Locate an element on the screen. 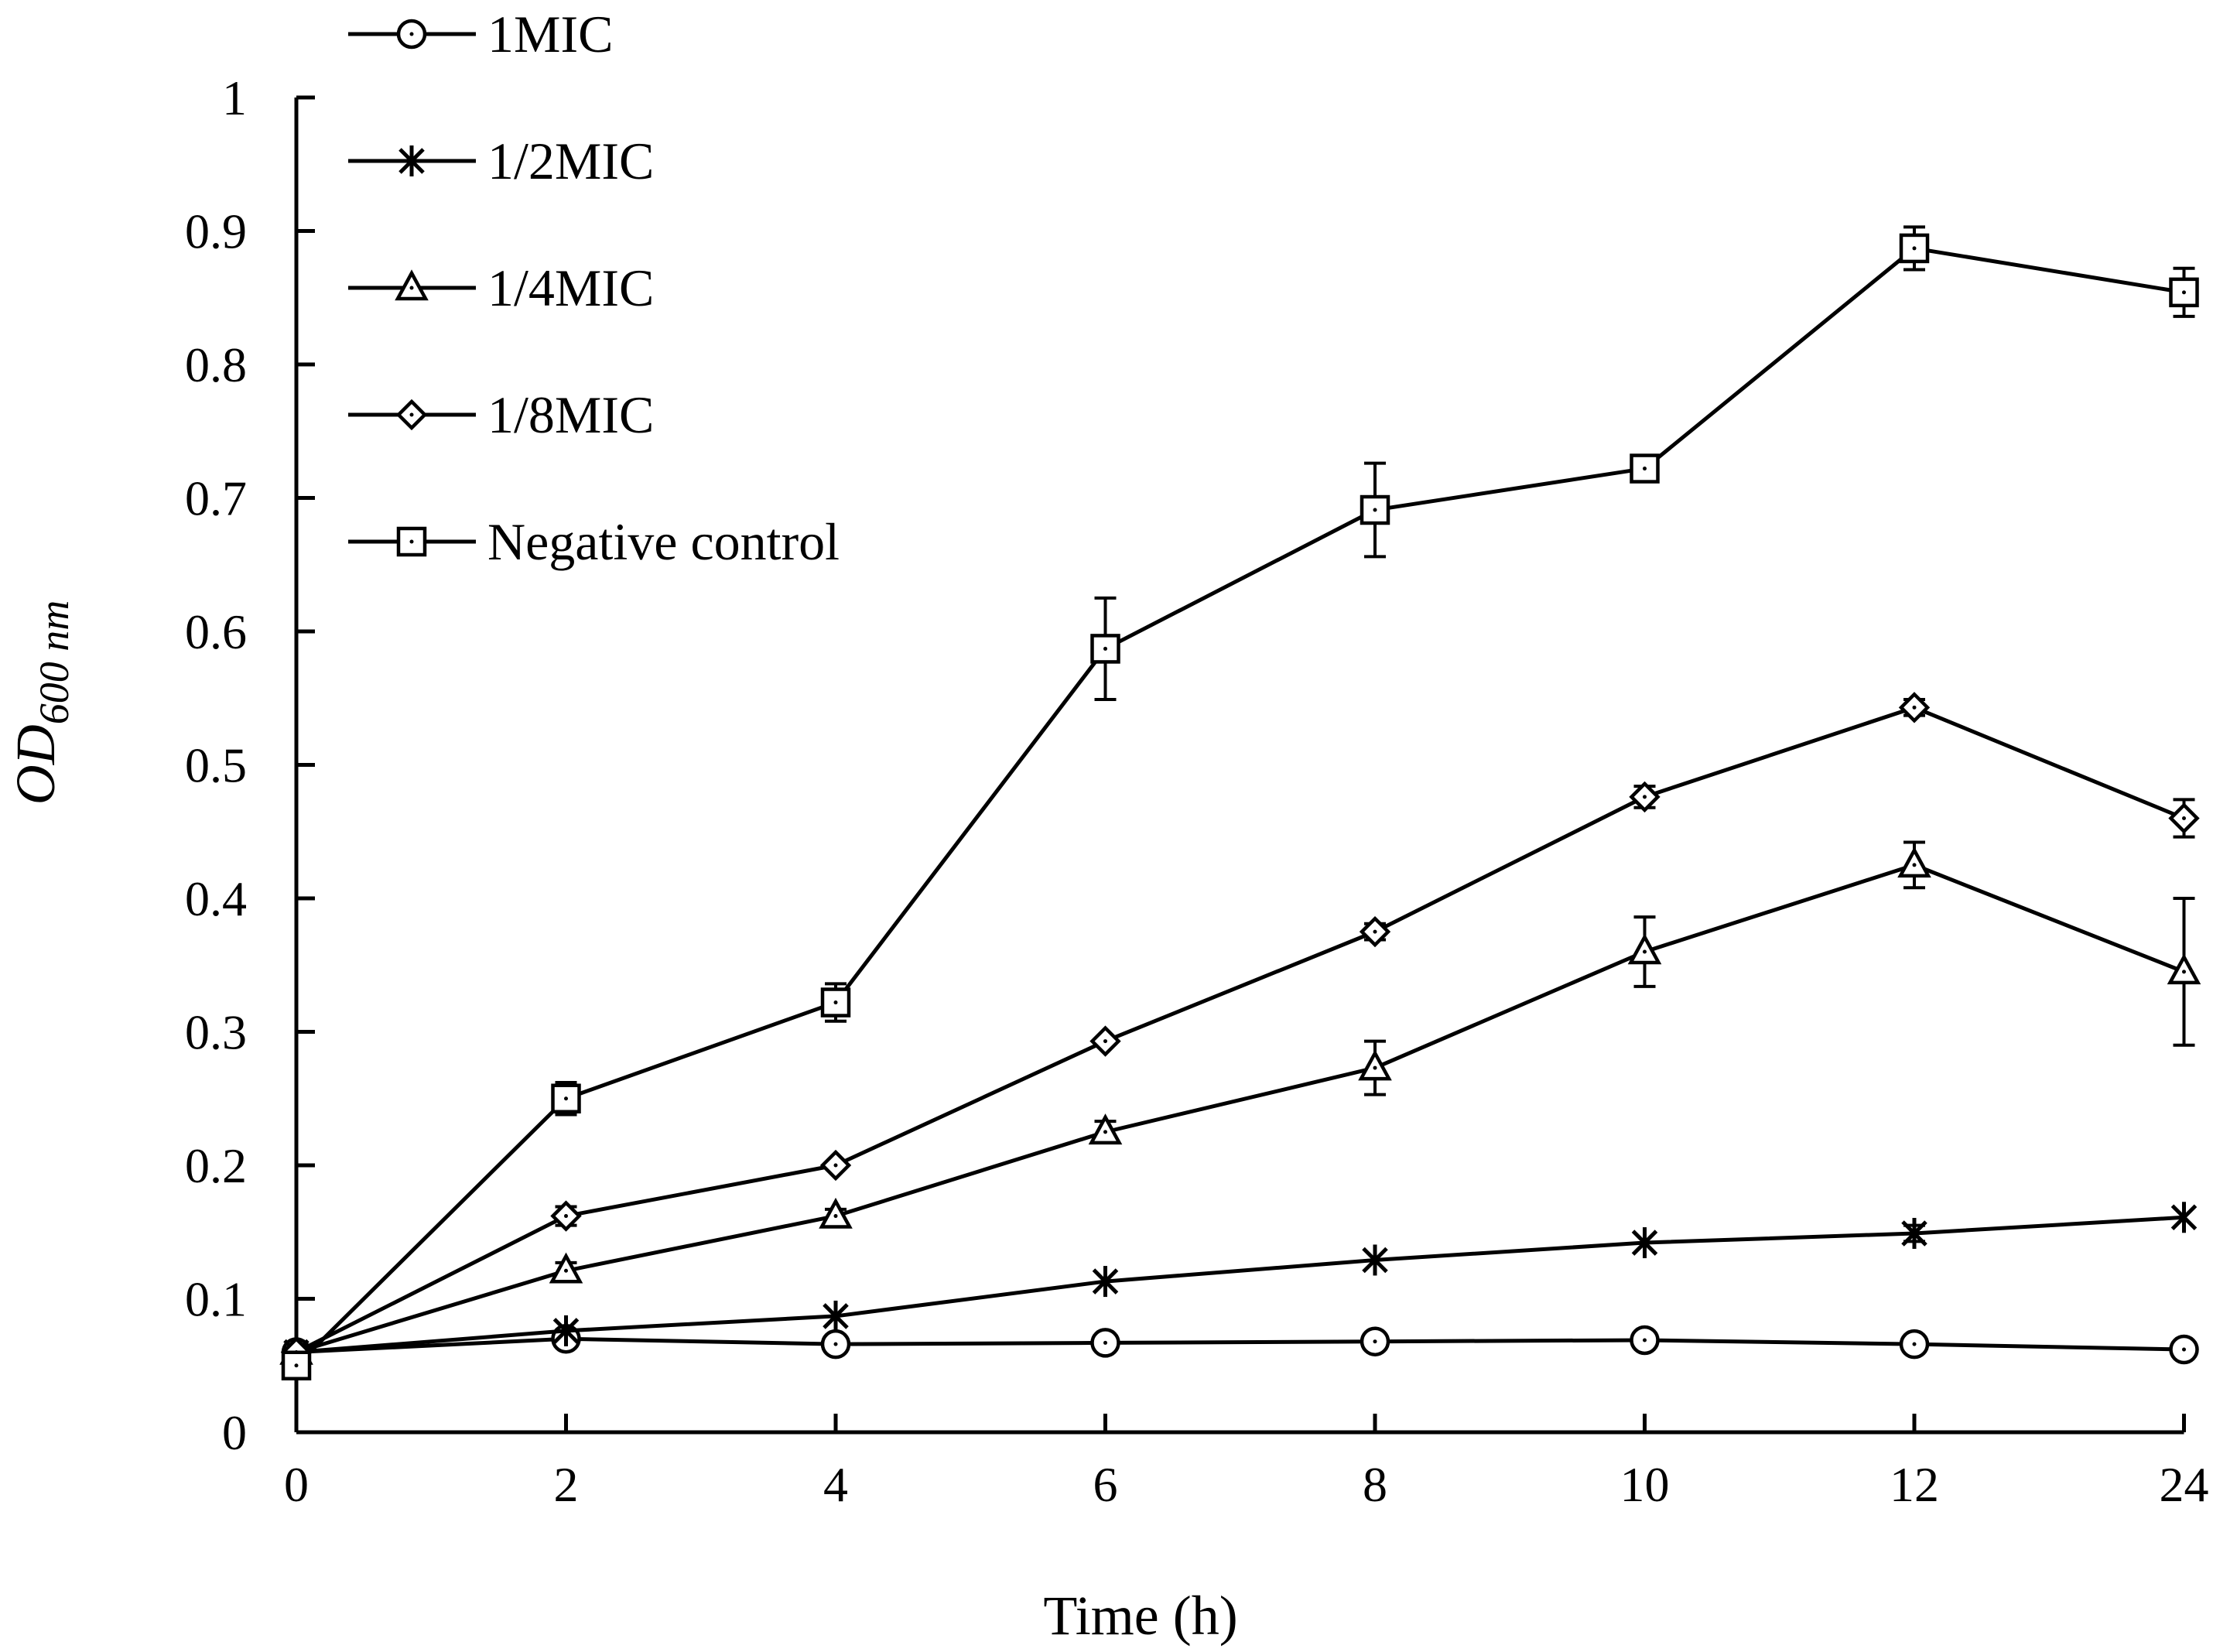 This screenshot has width=2213, height=1652. y-tick-label: 0.6 is located at coordinates (216, 632).